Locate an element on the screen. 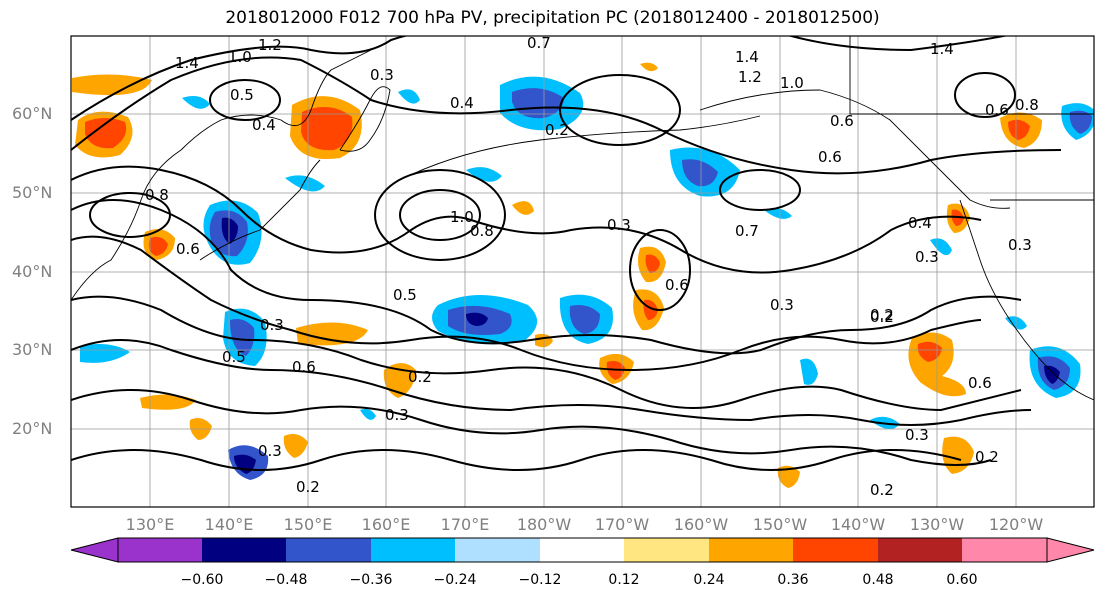  coast-kamchatka is located at coordinates (365, 119).